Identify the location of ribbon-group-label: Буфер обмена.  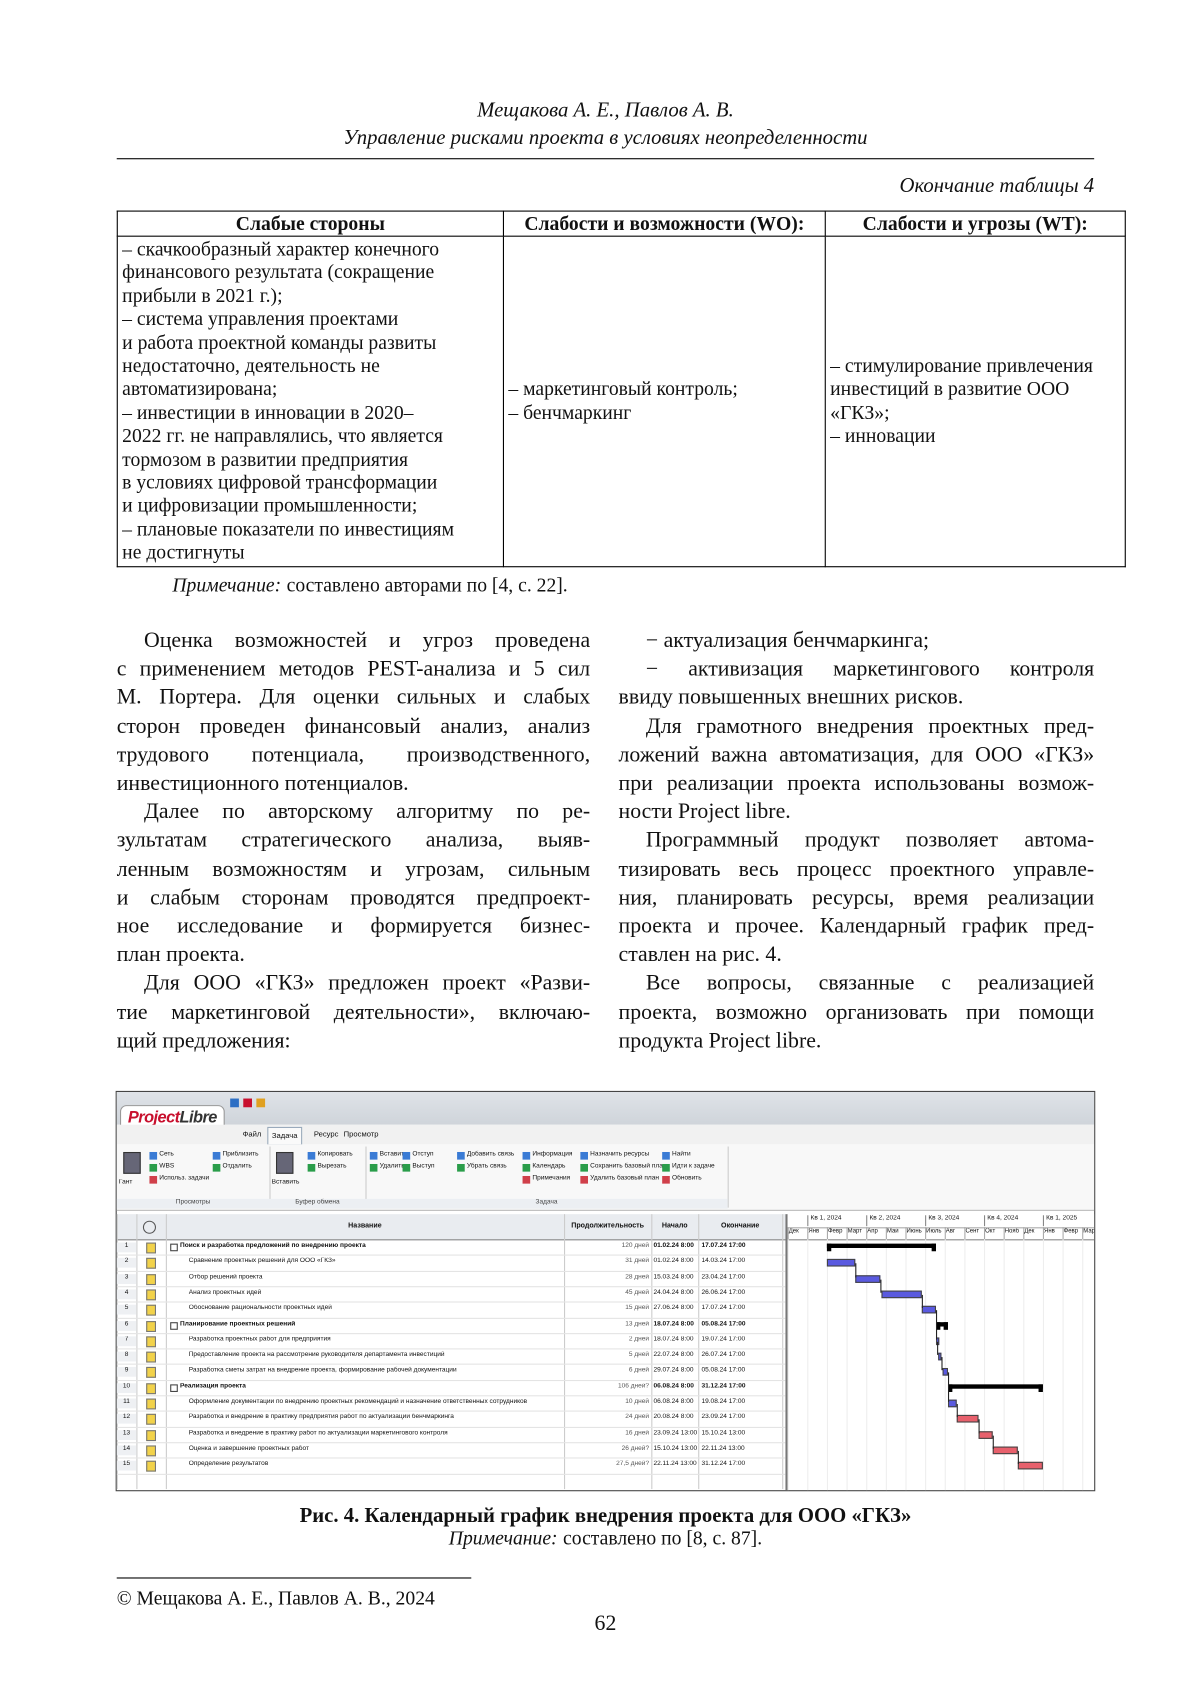
(317, 1204).